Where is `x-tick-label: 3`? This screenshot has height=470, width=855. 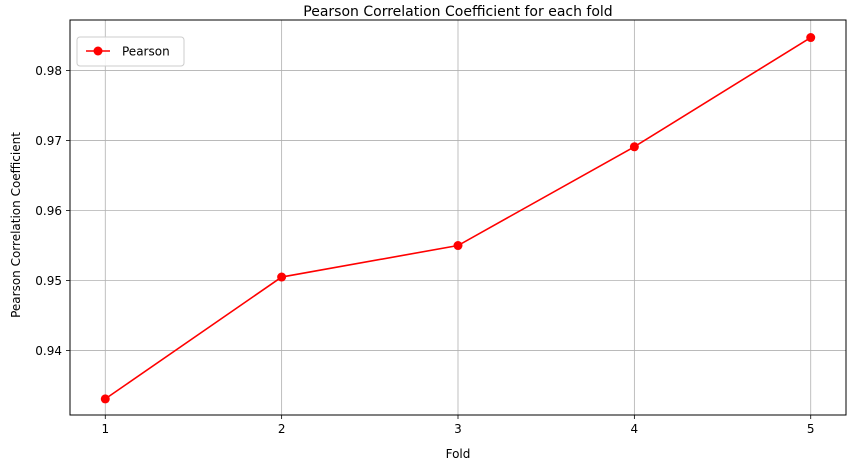 x-tick-label: 3 is located at coordinates (458, 429).